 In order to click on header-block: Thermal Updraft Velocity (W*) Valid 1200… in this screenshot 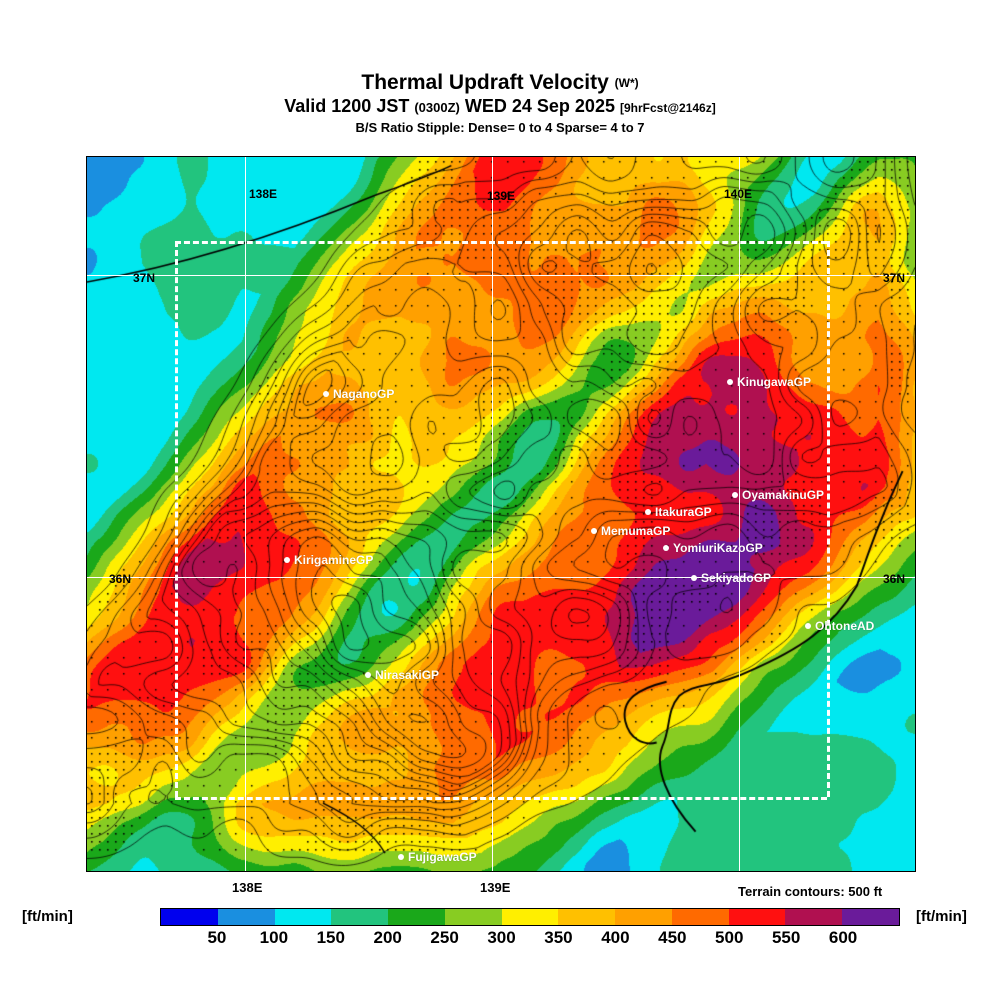, I will do `click(500, 104)`.